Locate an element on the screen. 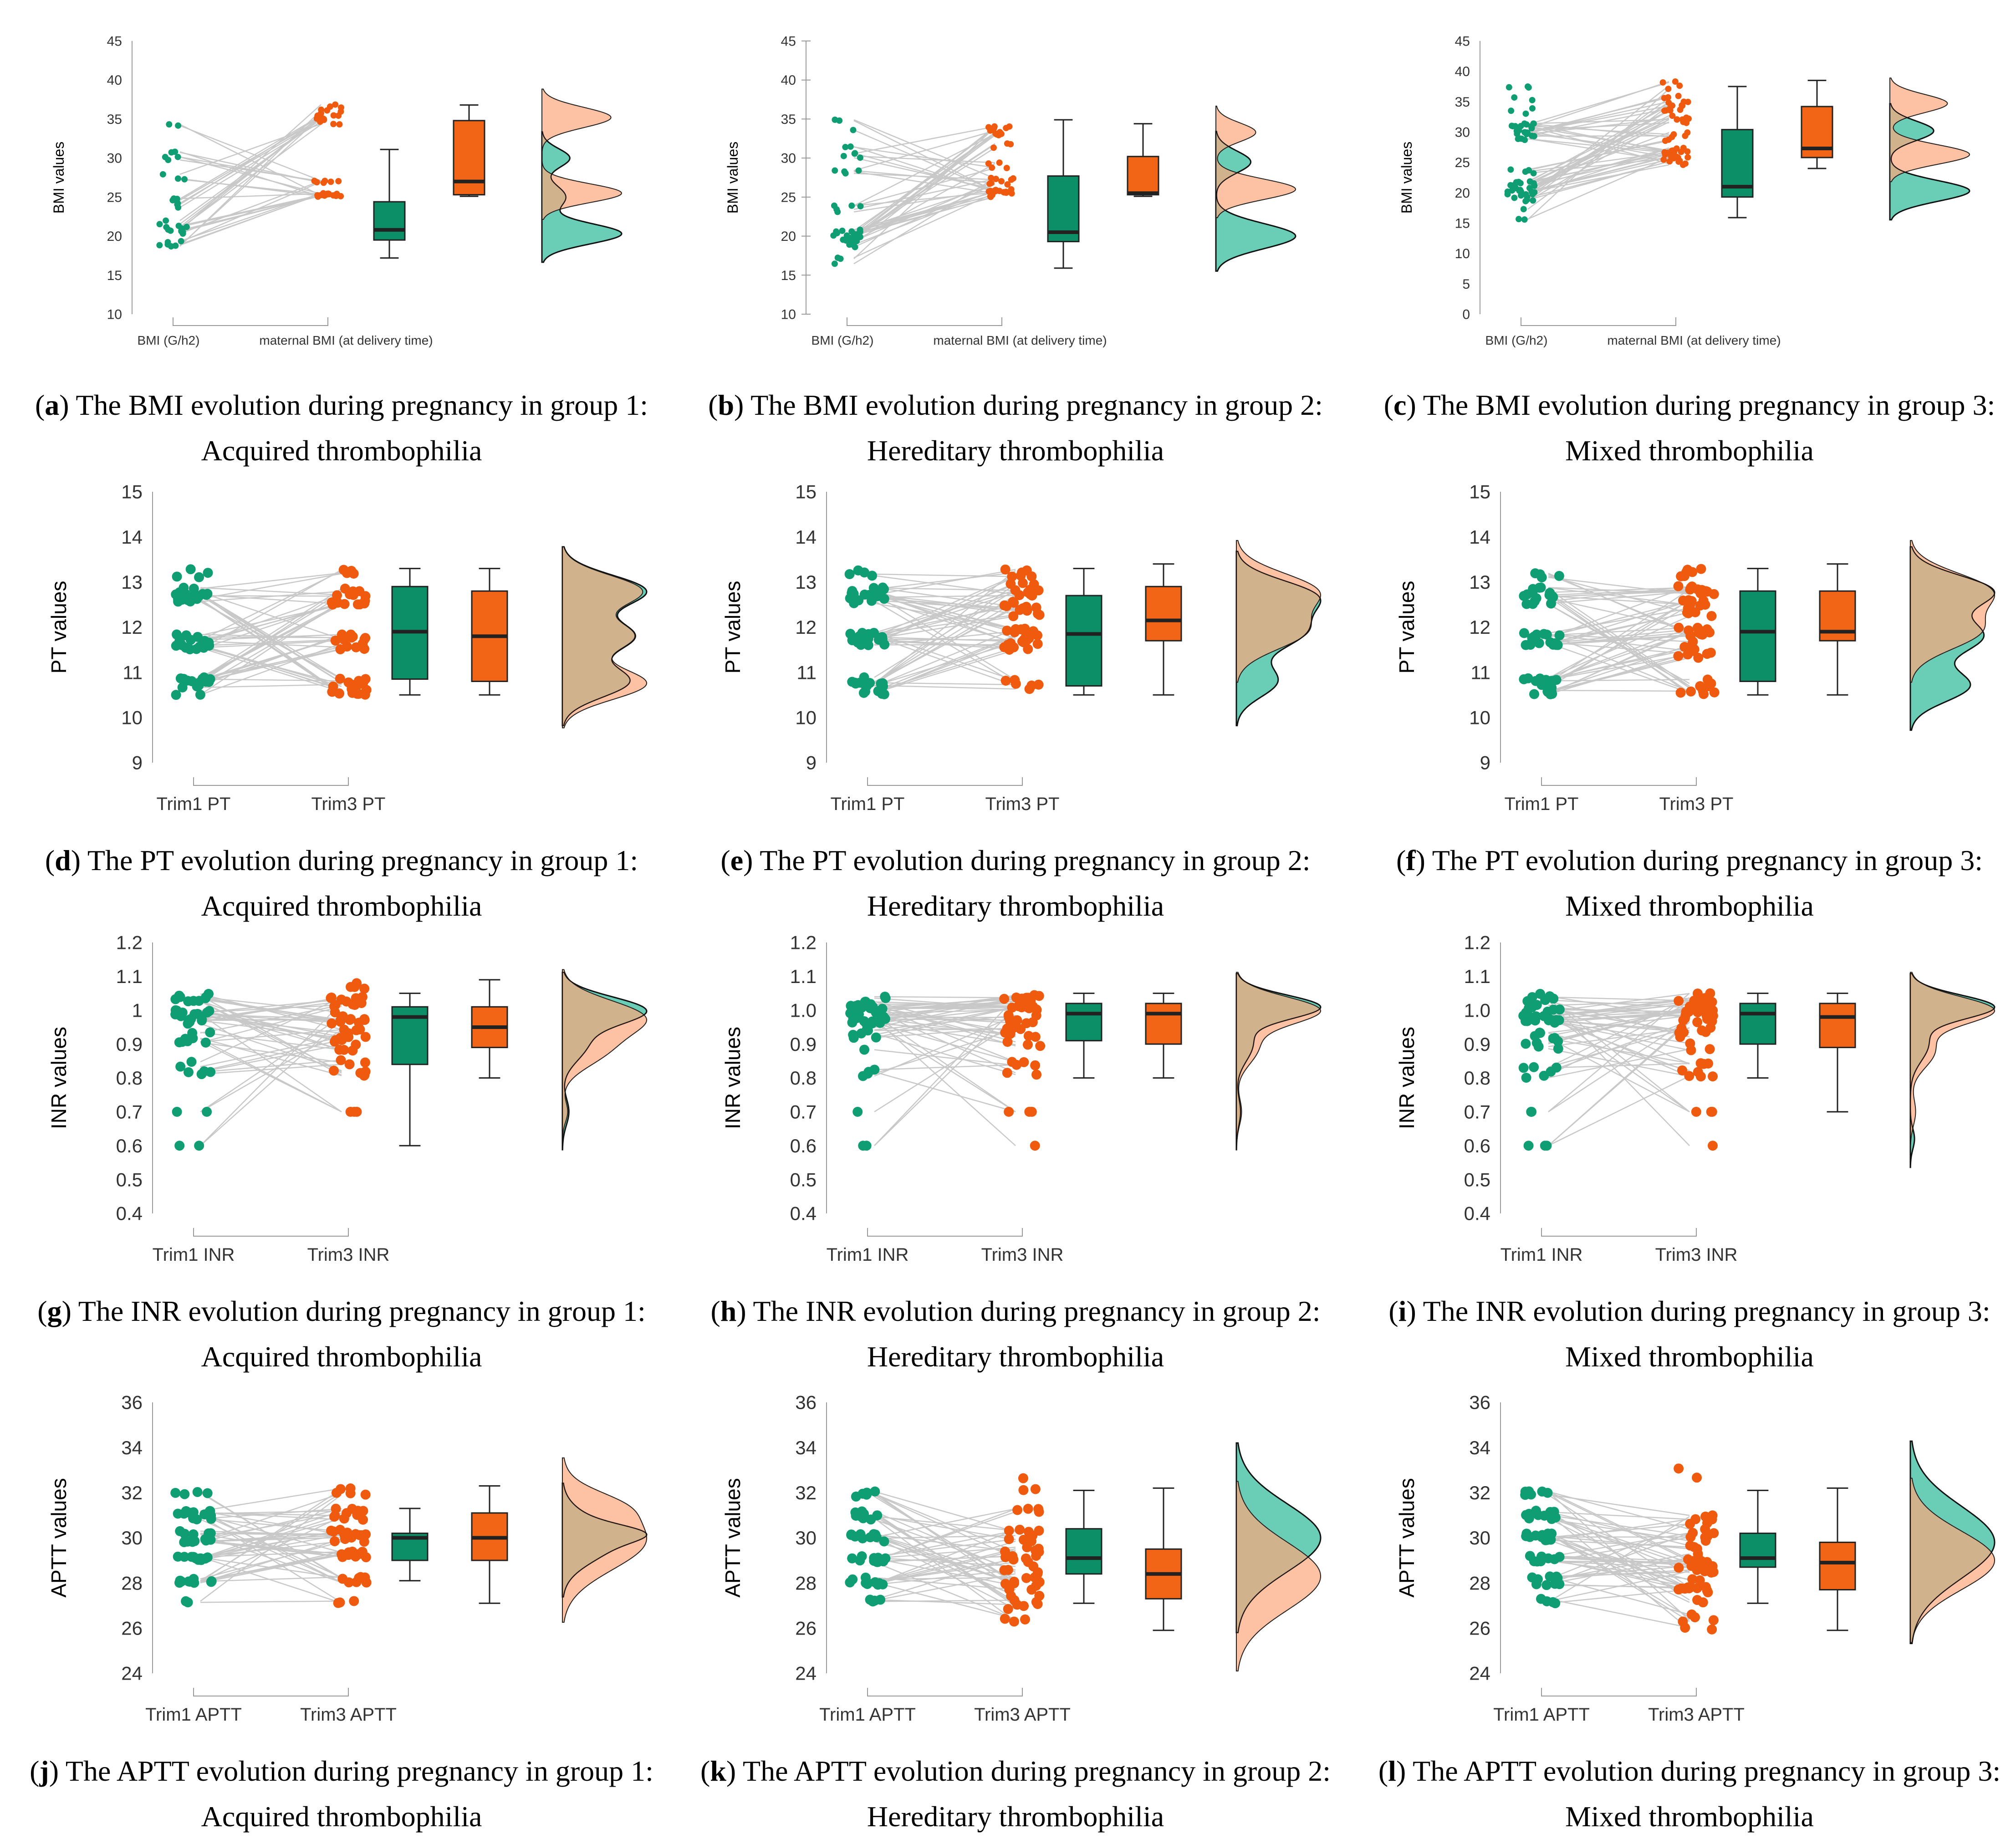 Image resolution: width=2016 pixels, height=1844 pixels. y-tick-label: 0.4 is located at coordinates (129, 1213).